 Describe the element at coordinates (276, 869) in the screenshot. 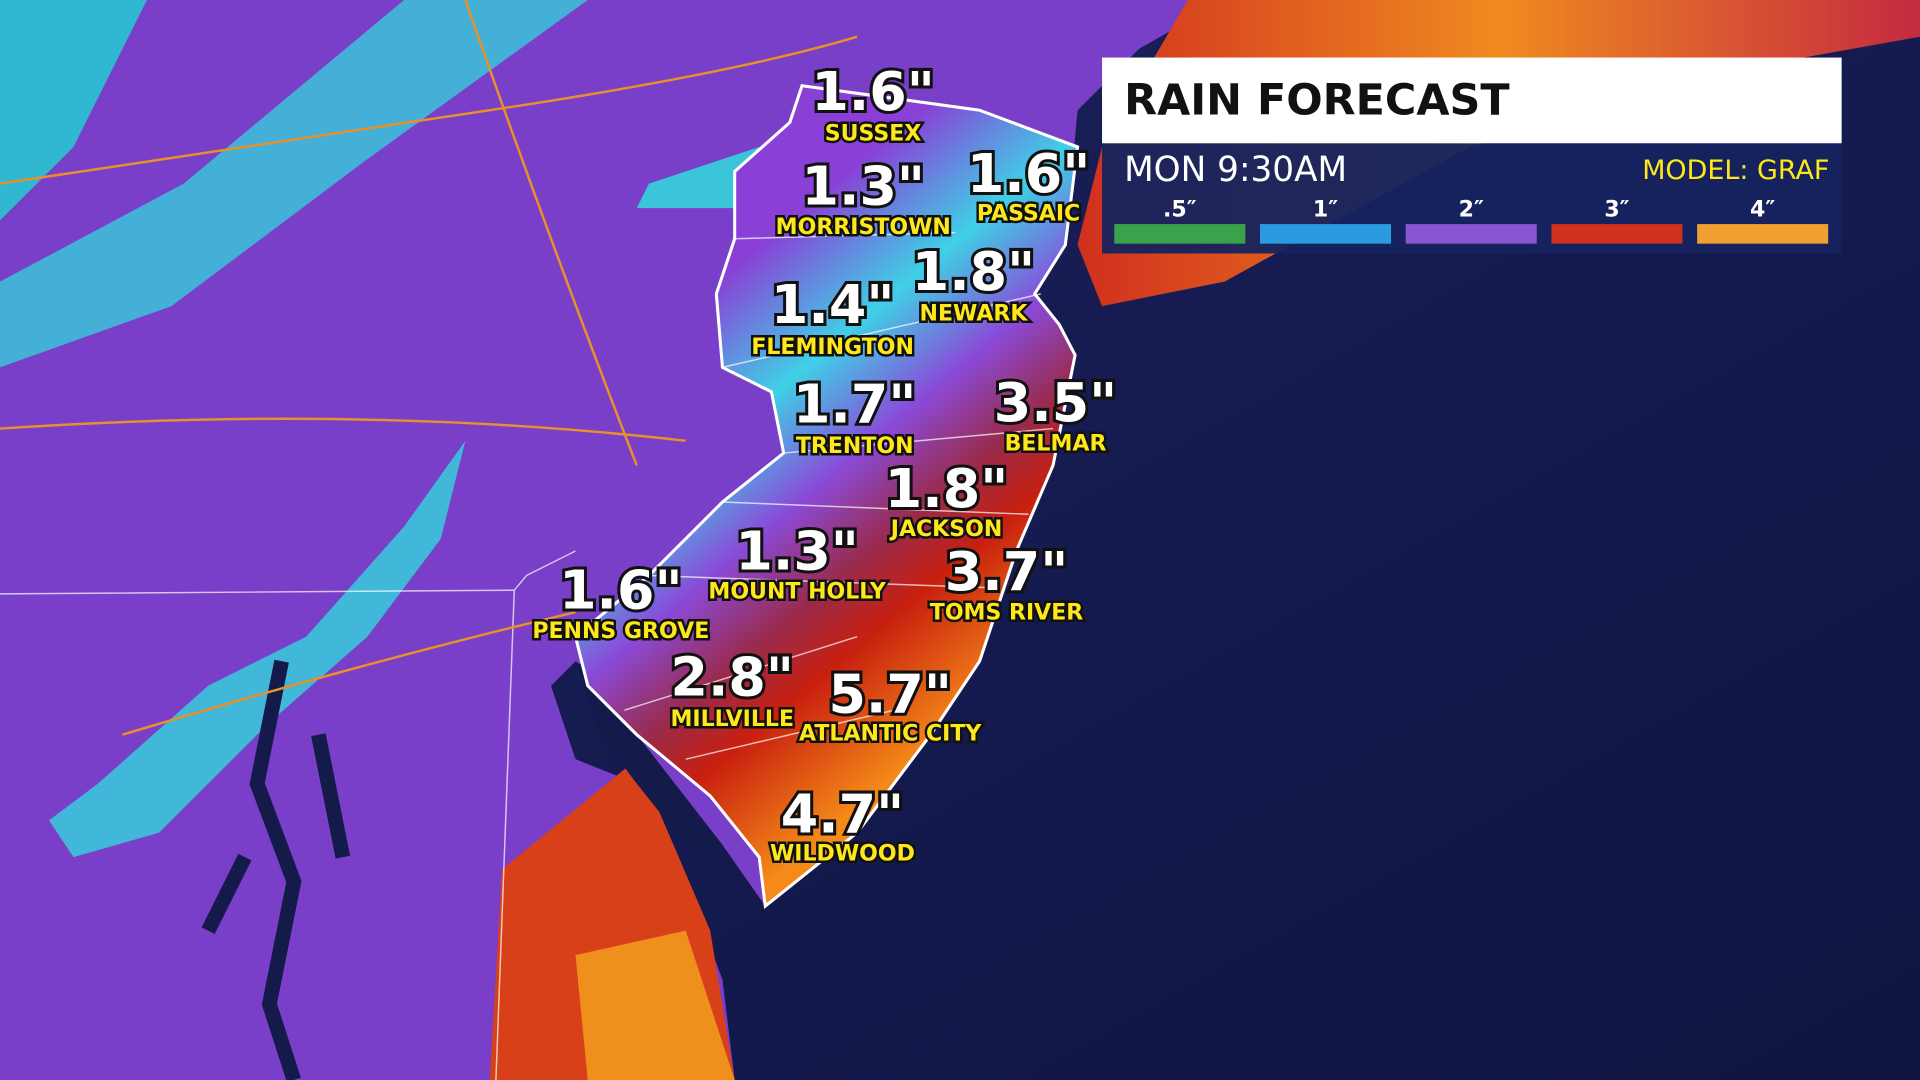

I see `chesapeake-bay` at that location.